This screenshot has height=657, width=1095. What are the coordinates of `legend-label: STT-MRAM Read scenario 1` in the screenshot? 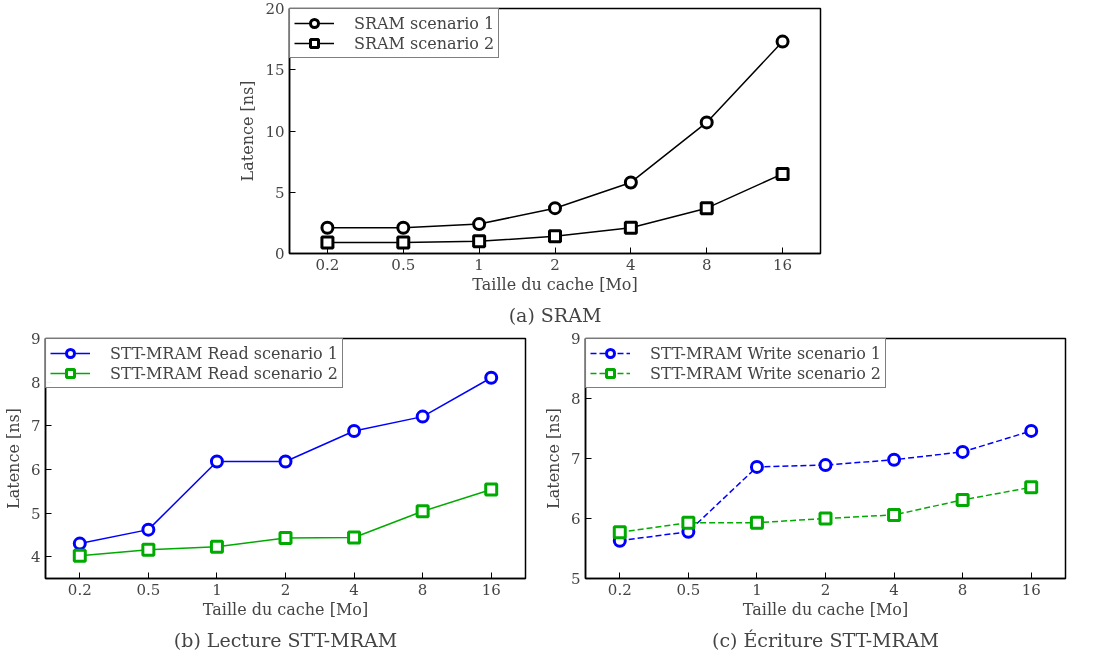 It's located at (224, 353).